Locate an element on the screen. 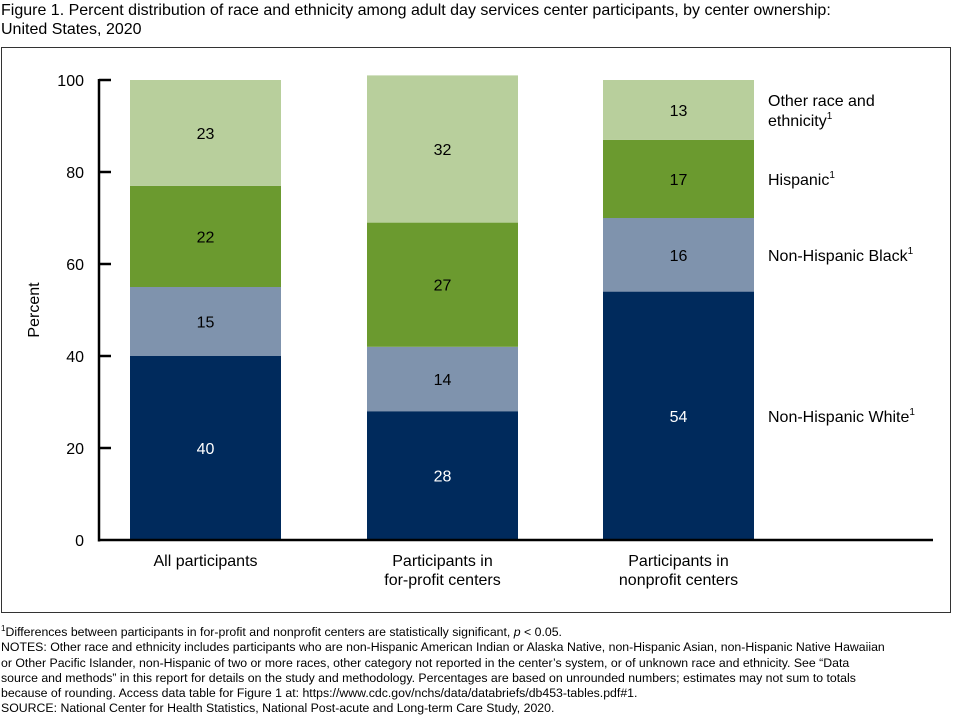 The height and width of the screenshot is (720, 960). data-label-hispanic-participants-in-nonprofit-centers: 17 is located at coordinates (679, 180).